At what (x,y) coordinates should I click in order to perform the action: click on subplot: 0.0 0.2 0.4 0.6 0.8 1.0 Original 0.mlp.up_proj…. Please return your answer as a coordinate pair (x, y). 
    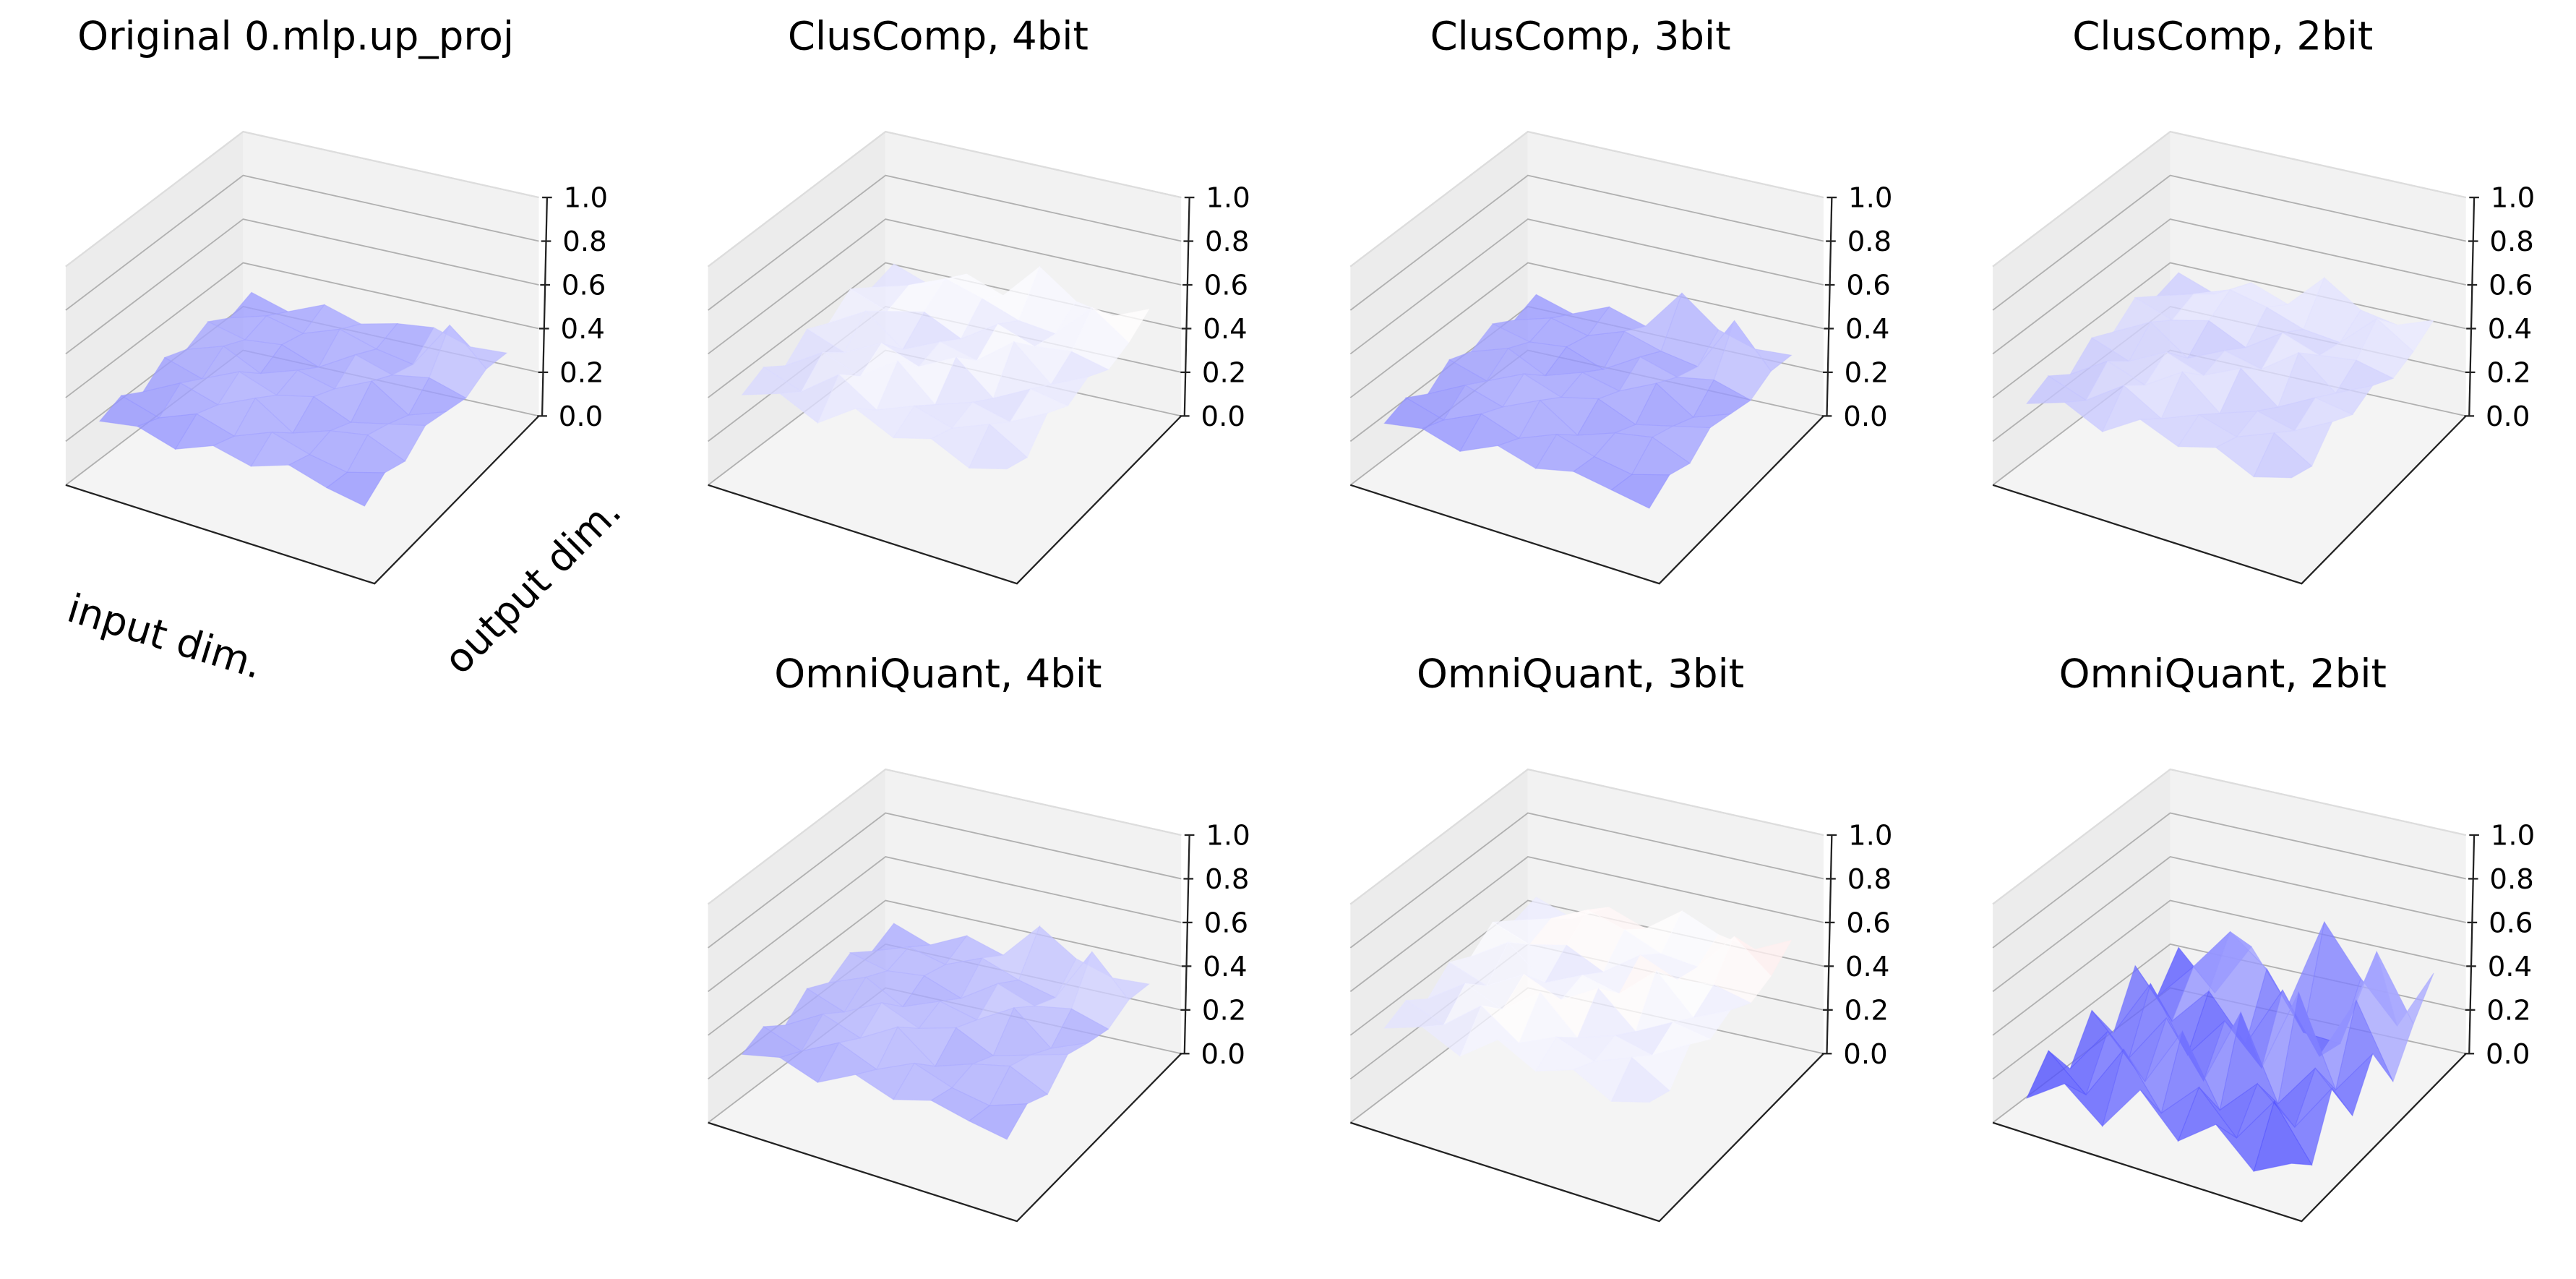
    Looking at the image, I should click on (346, 350).